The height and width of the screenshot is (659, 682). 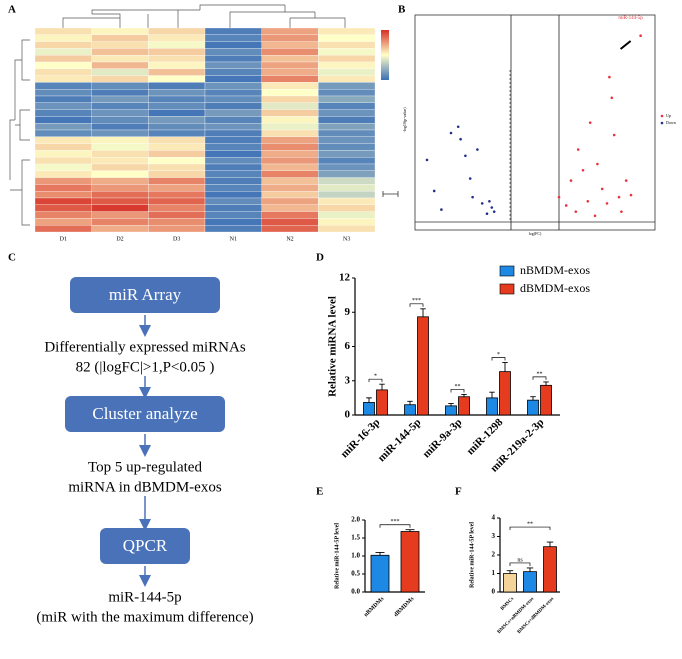 I want to click on significance-label: ***, so click(x=416, y=301).